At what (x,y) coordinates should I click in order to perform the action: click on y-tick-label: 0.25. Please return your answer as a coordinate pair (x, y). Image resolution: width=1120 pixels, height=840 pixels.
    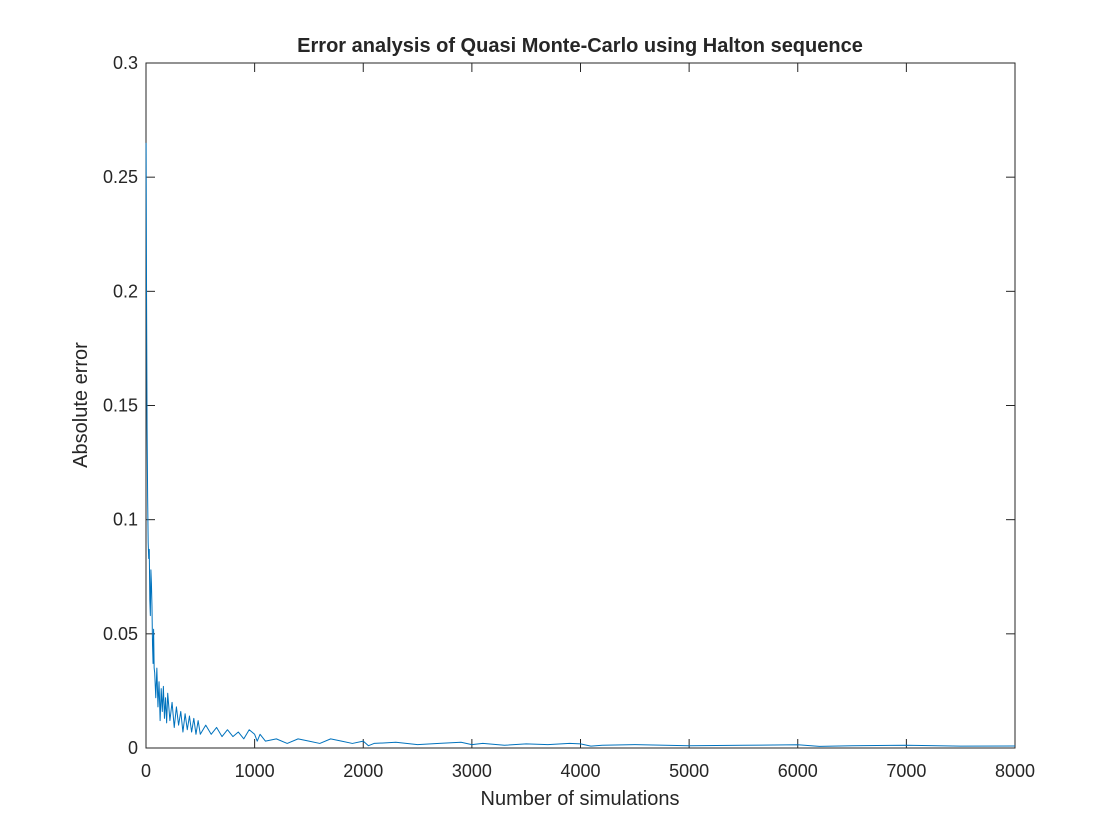
    Looking at the image, I should click on (120, 177).